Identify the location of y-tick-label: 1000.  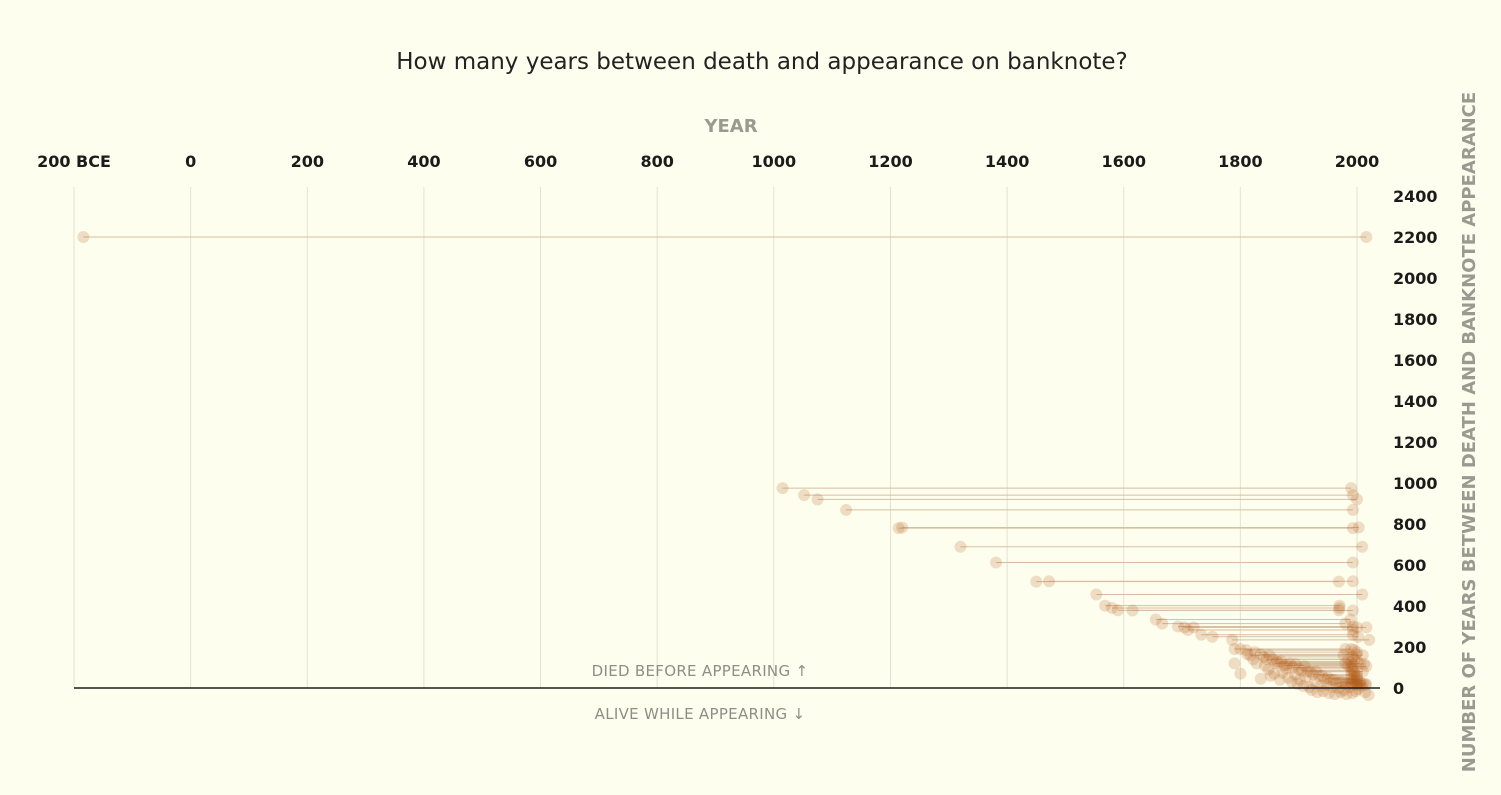
(1415, 483).